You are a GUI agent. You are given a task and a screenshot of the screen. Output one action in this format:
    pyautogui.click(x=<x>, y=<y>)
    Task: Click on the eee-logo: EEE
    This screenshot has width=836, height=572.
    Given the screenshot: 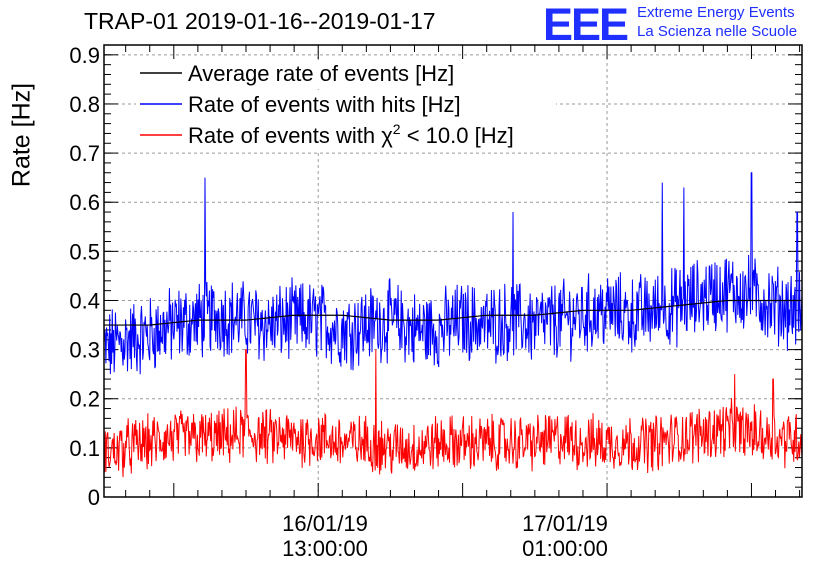 What is the action you would take?
    pyautogui.click(x=586, y=25)
    